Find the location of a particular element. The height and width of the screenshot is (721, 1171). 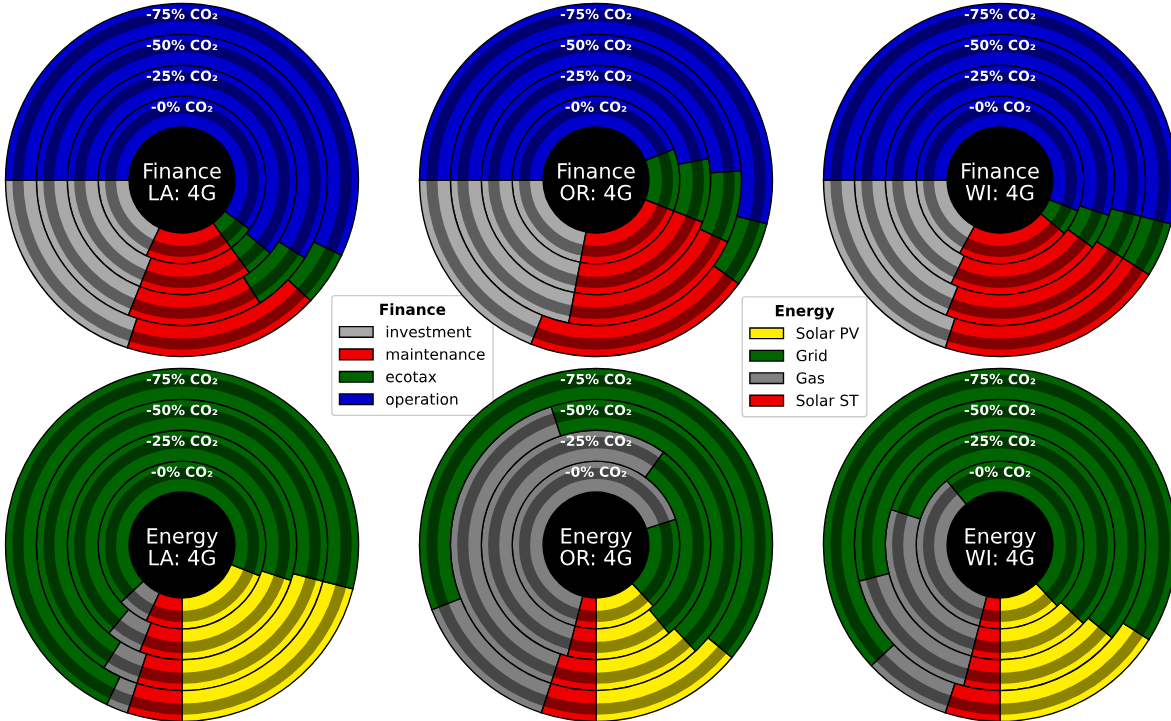

legend-label: Gas is located at coordinates (810, 378).